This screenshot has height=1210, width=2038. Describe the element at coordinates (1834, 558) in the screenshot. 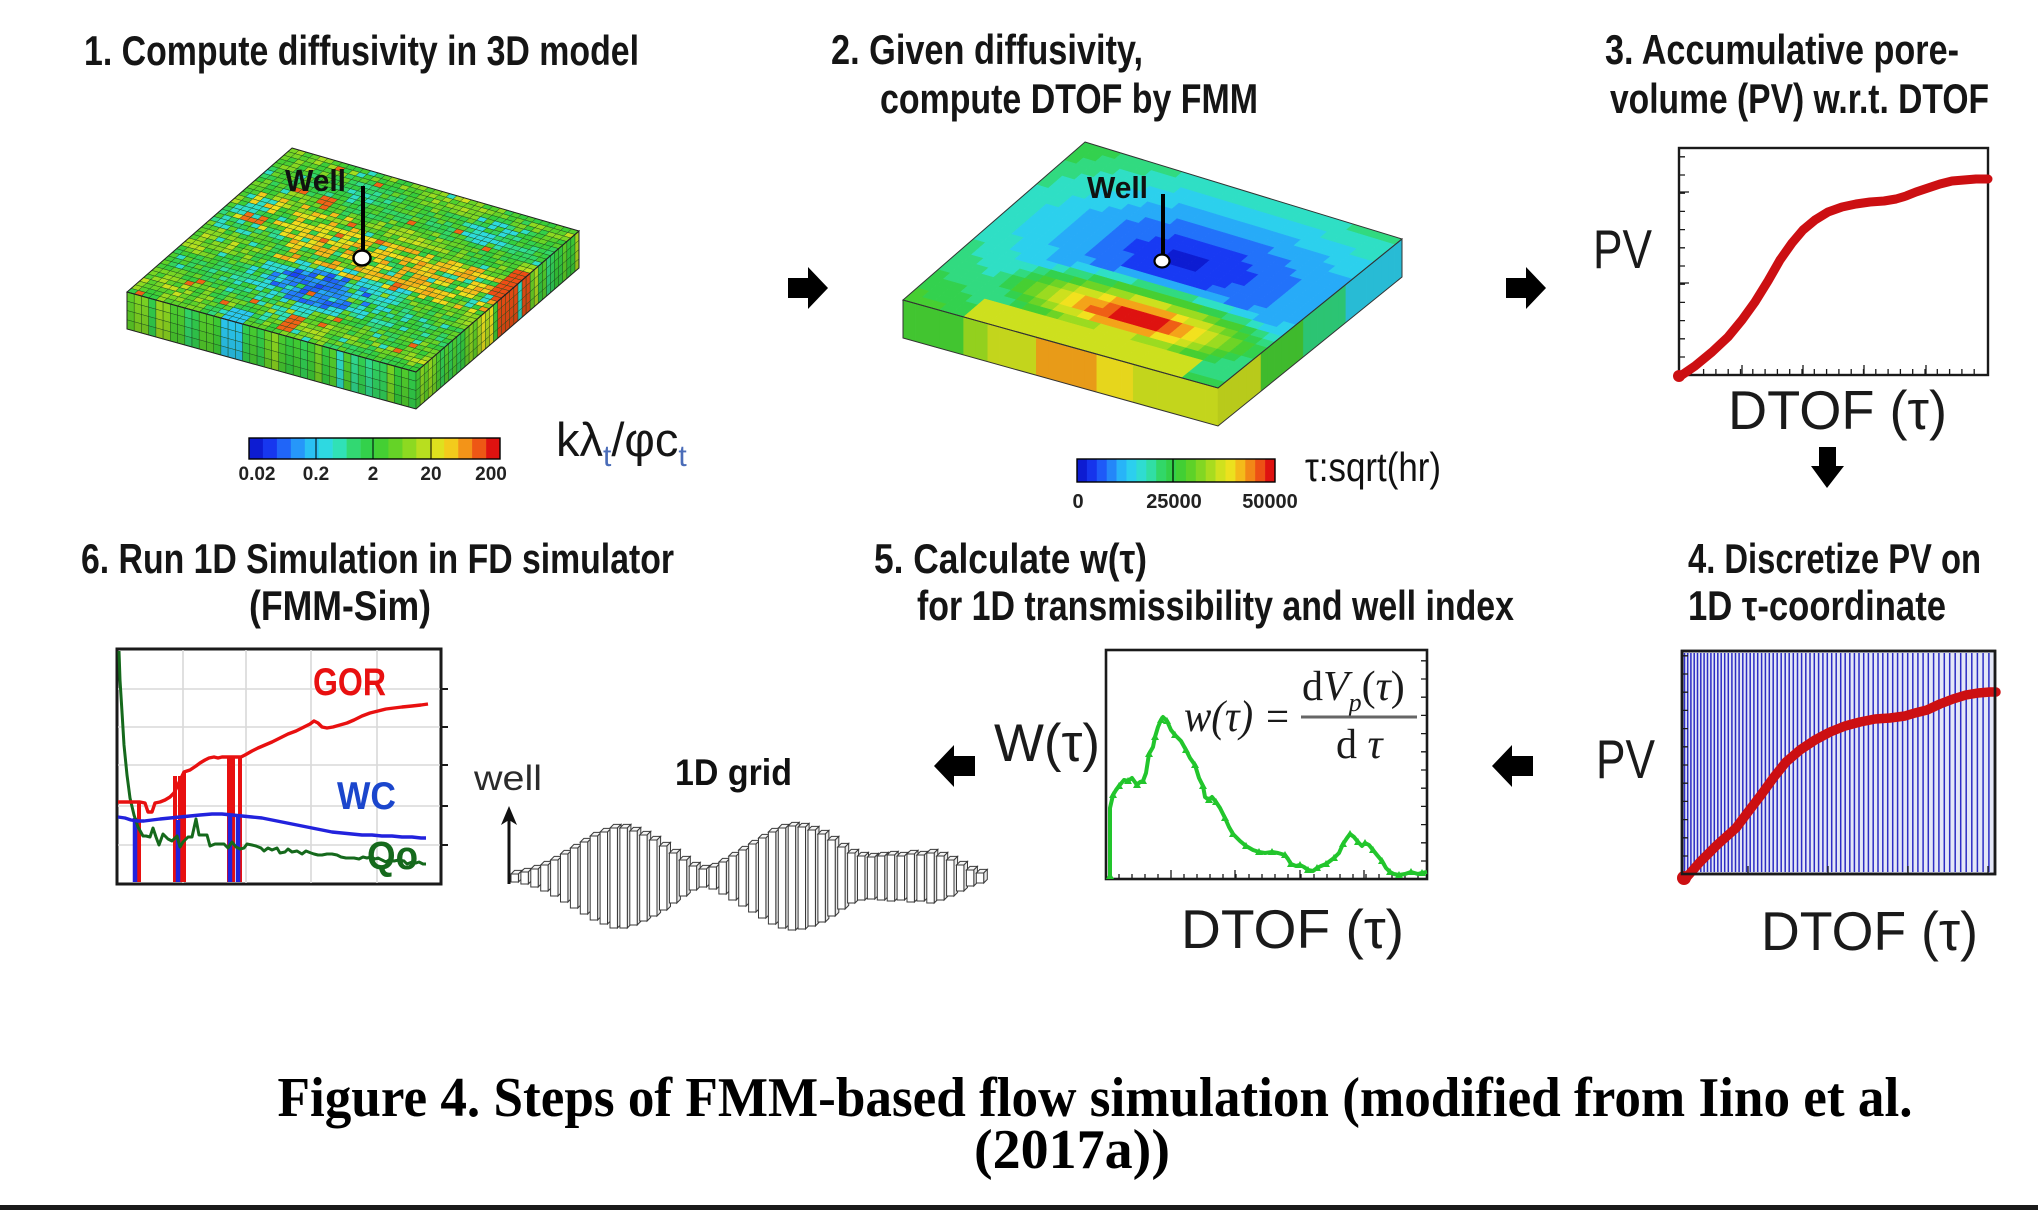

I see `svg-text: 4. Discretize PV on` at that location.